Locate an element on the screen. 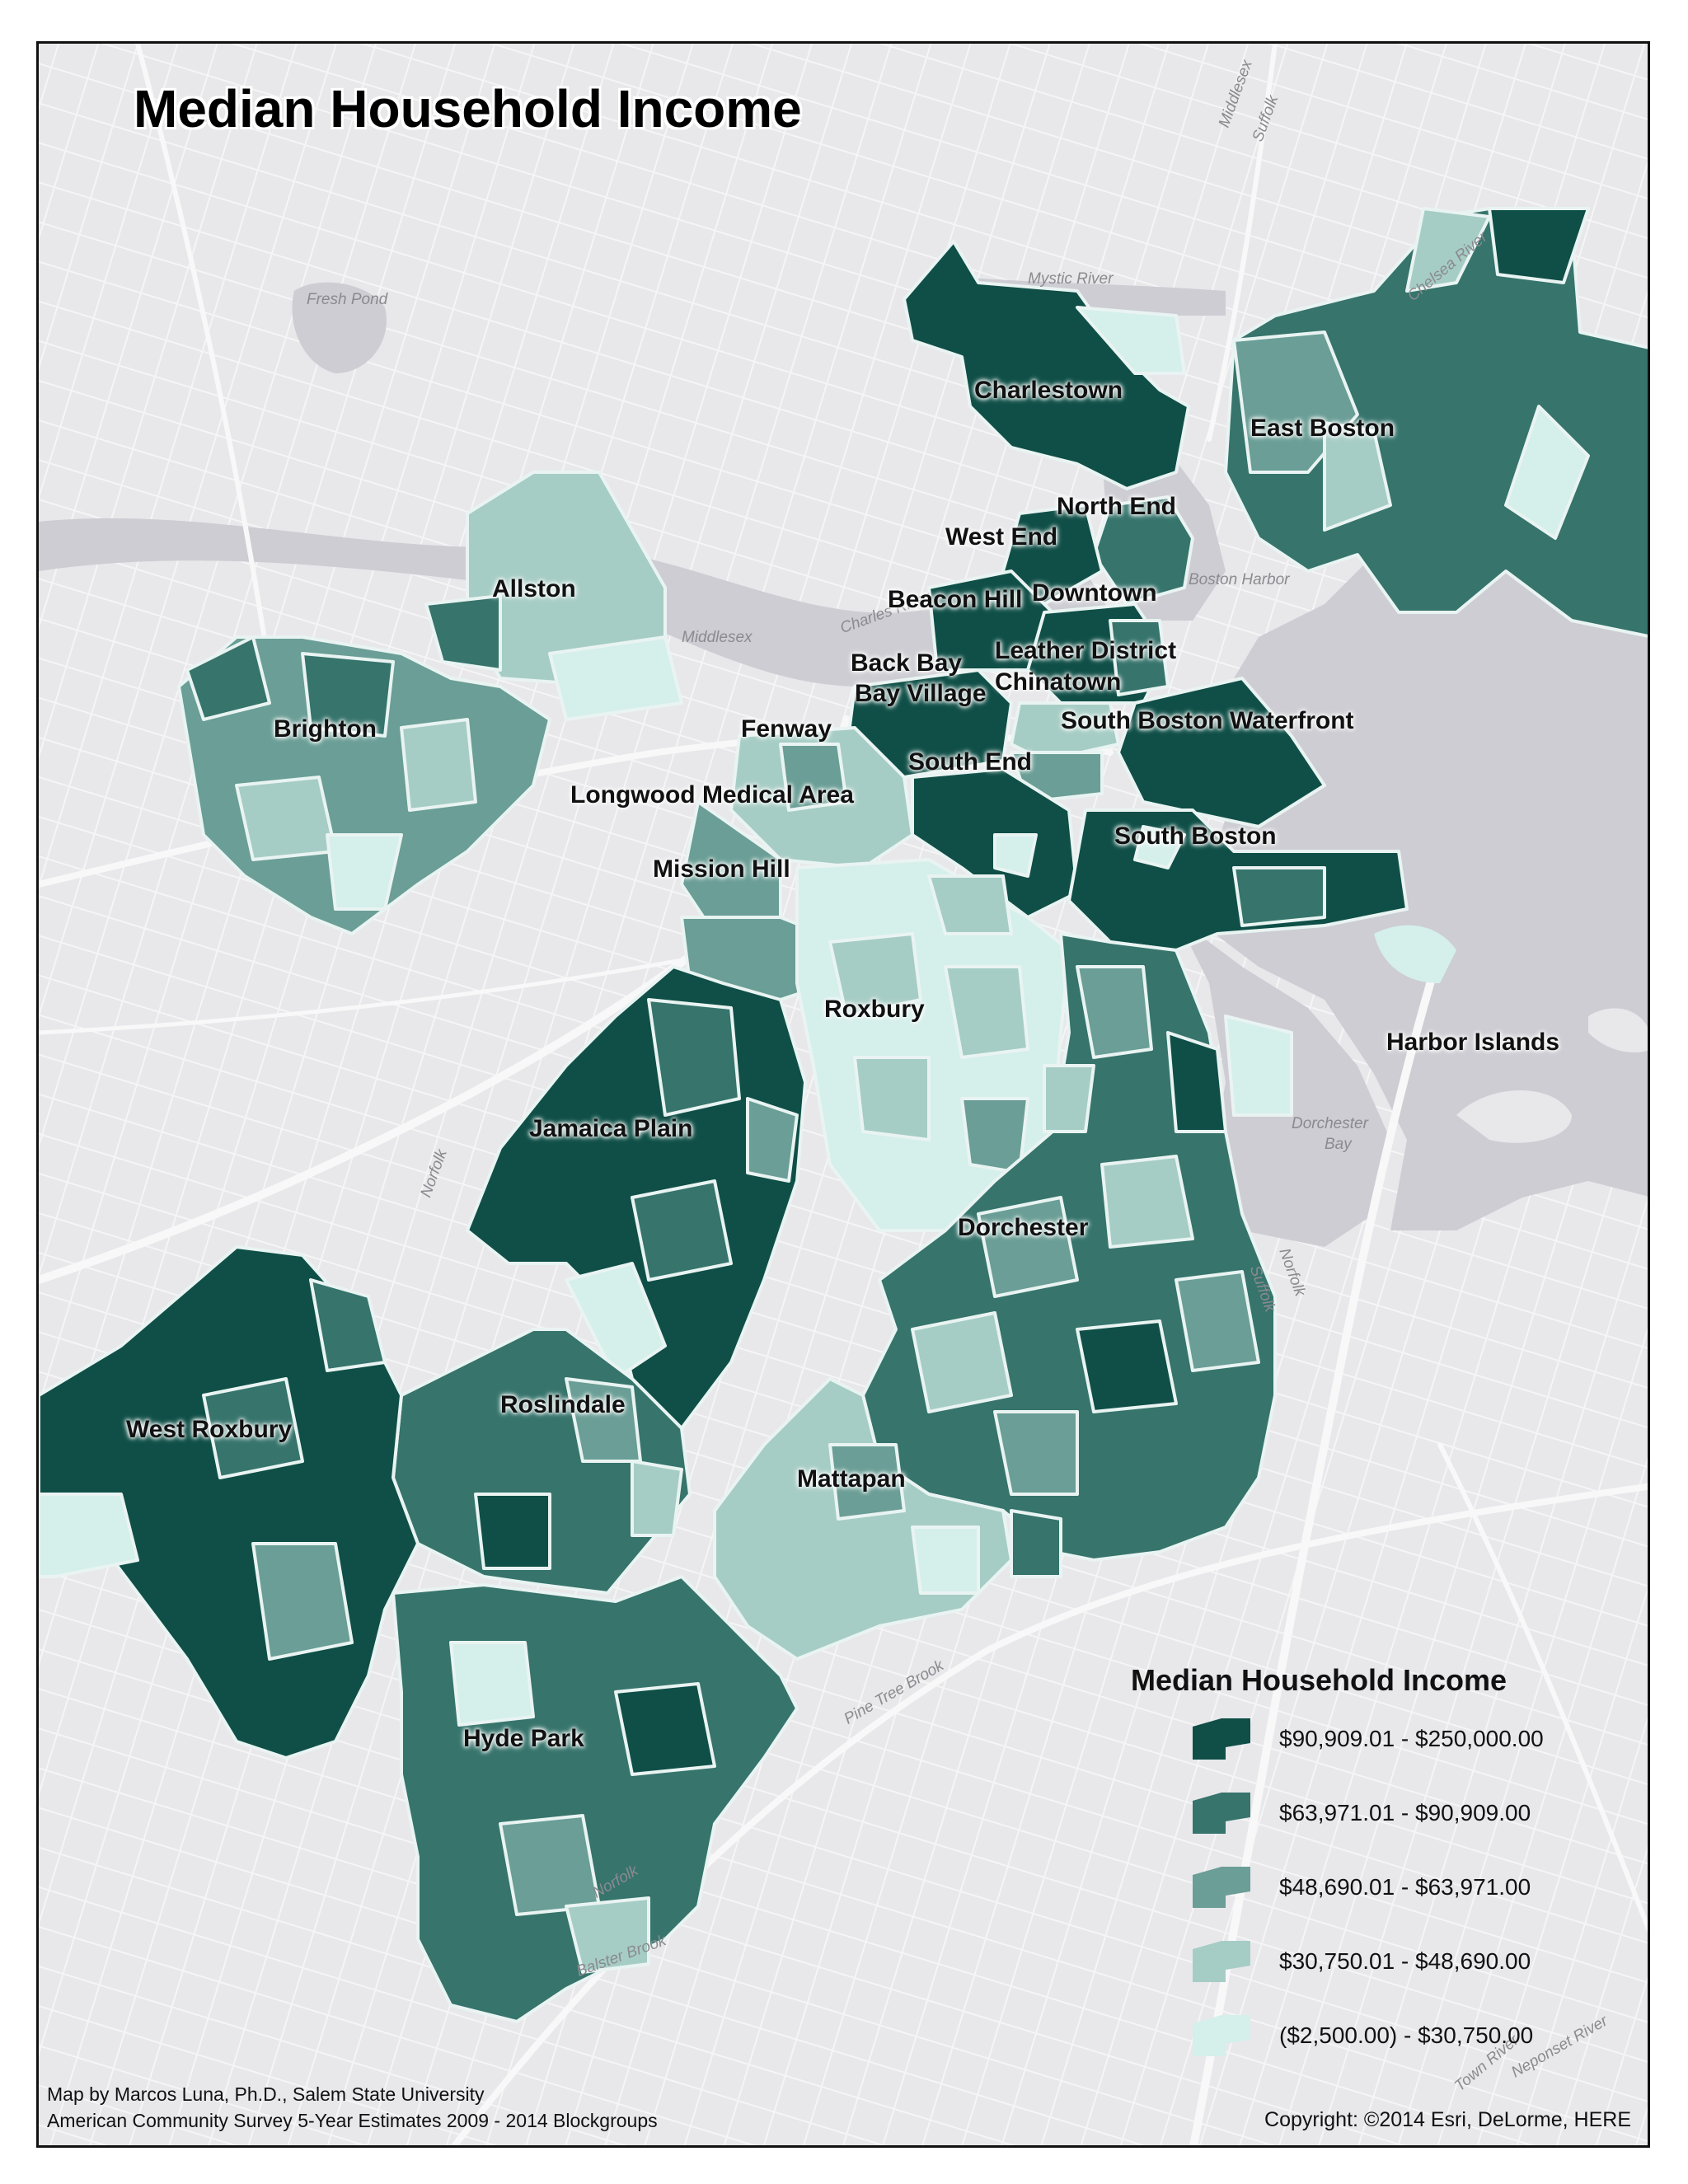 This screenshot has width=1688, height=2184. region-matt-a is located at coordinates (867, 1482).